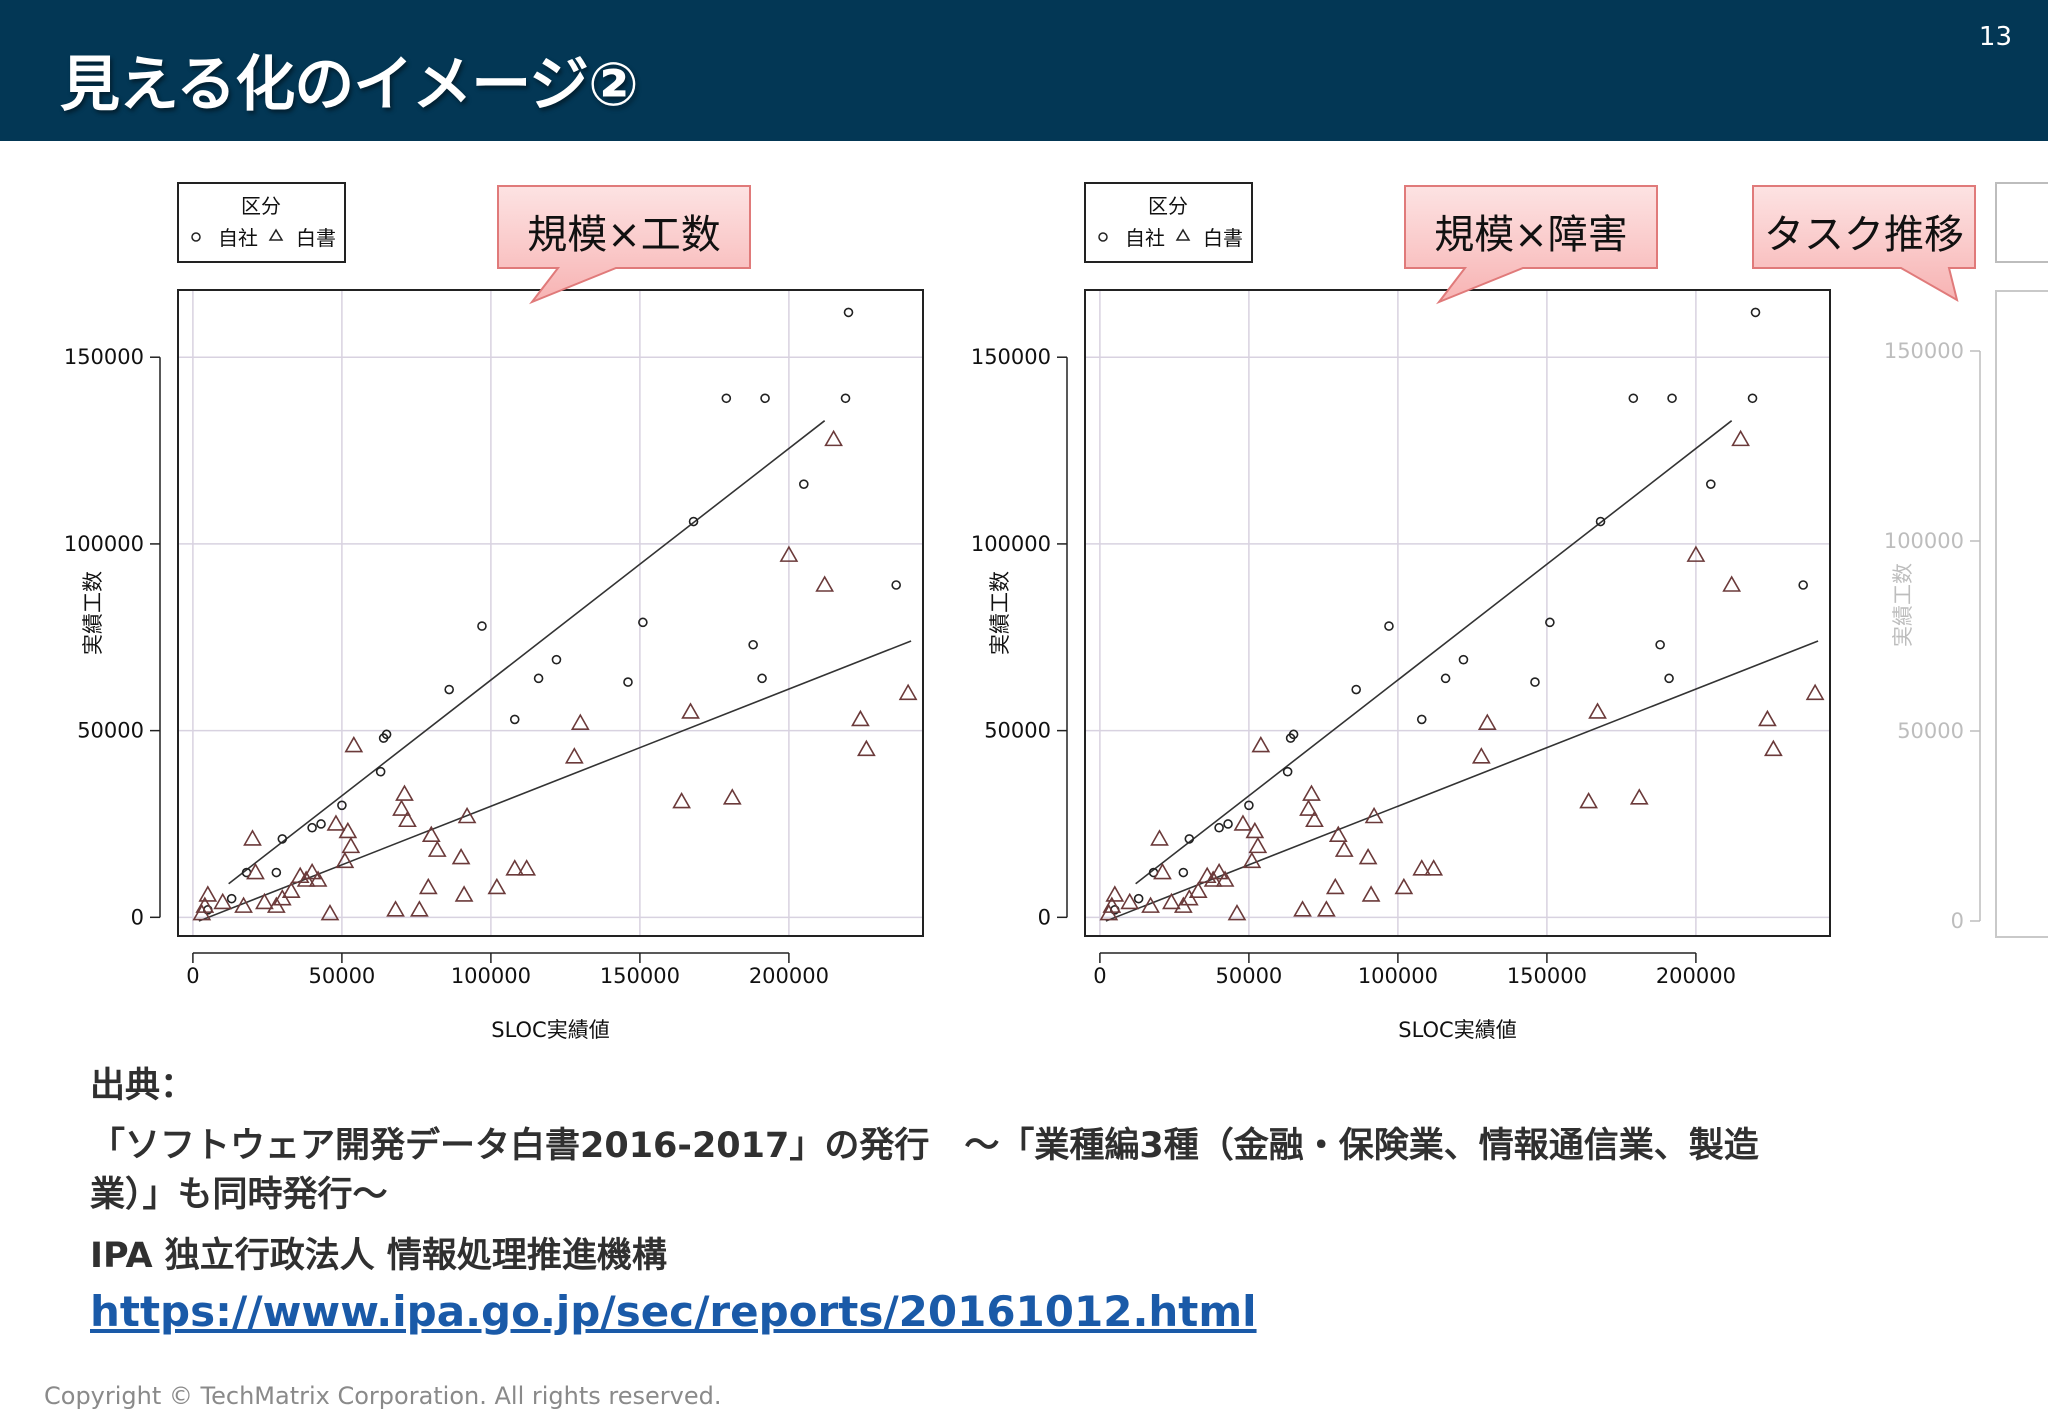 This screenshot has height=1418, width=2048. Describe the element at coordinates (1398, 976) in the screenshot. I see `x-tick-label: 100000` at that location.